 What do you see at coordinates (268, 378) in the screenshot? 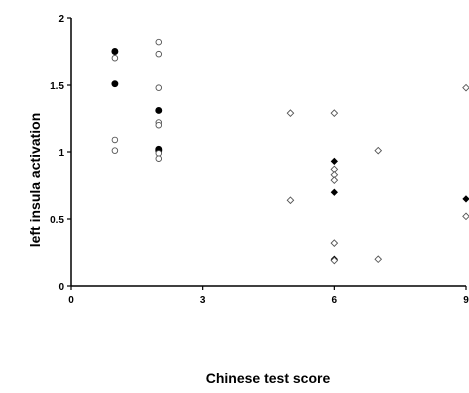
I see `x-axis-title: Chinese test score` at bounding box center [268, 378].